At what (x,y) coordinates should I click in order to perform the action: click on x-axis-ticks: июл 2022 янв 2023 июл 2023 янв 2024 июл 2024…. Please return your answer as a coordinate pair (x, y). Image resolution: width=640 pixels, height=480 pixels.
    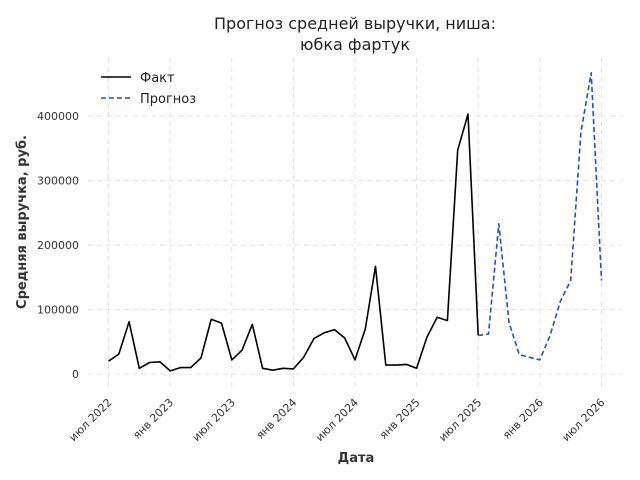
    Looking at the image, I should click on (337, 420).